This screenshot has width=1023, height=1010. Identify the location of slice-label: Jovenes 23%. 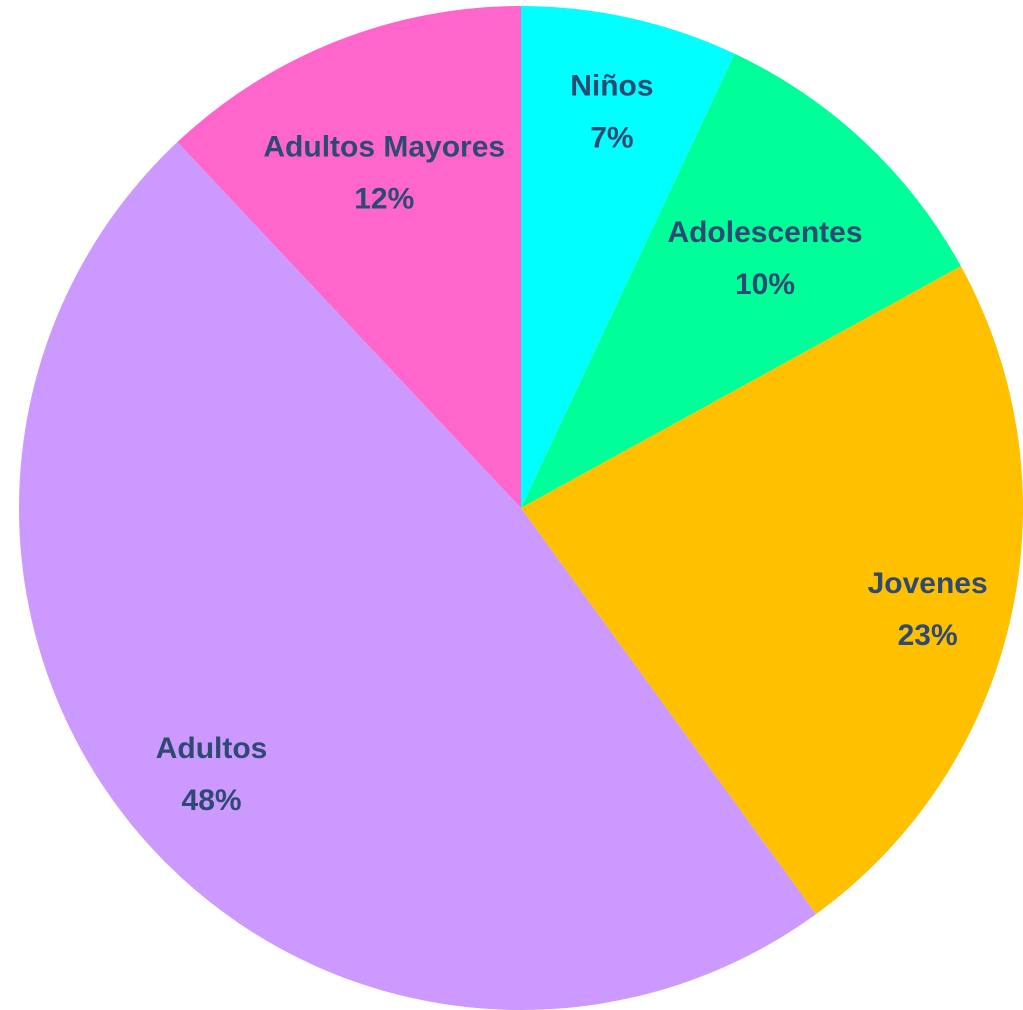
(928, 609).